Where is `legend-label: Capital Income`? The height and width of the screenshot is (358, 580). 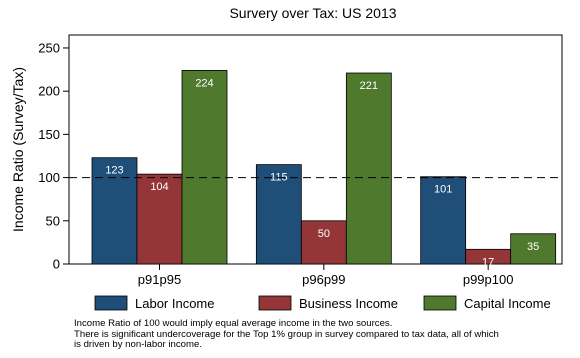 legend-label: Capital Income is located at coordinates (507, 303).